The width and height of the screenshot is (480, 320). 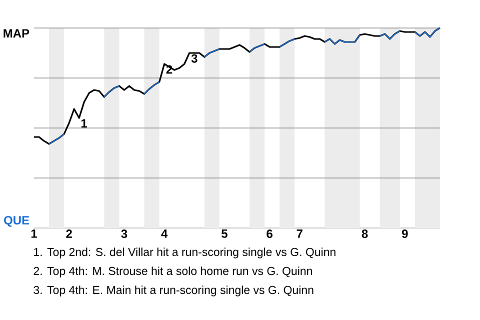 I want to click on x-tick-label: 3, so click(x=124, y=234).